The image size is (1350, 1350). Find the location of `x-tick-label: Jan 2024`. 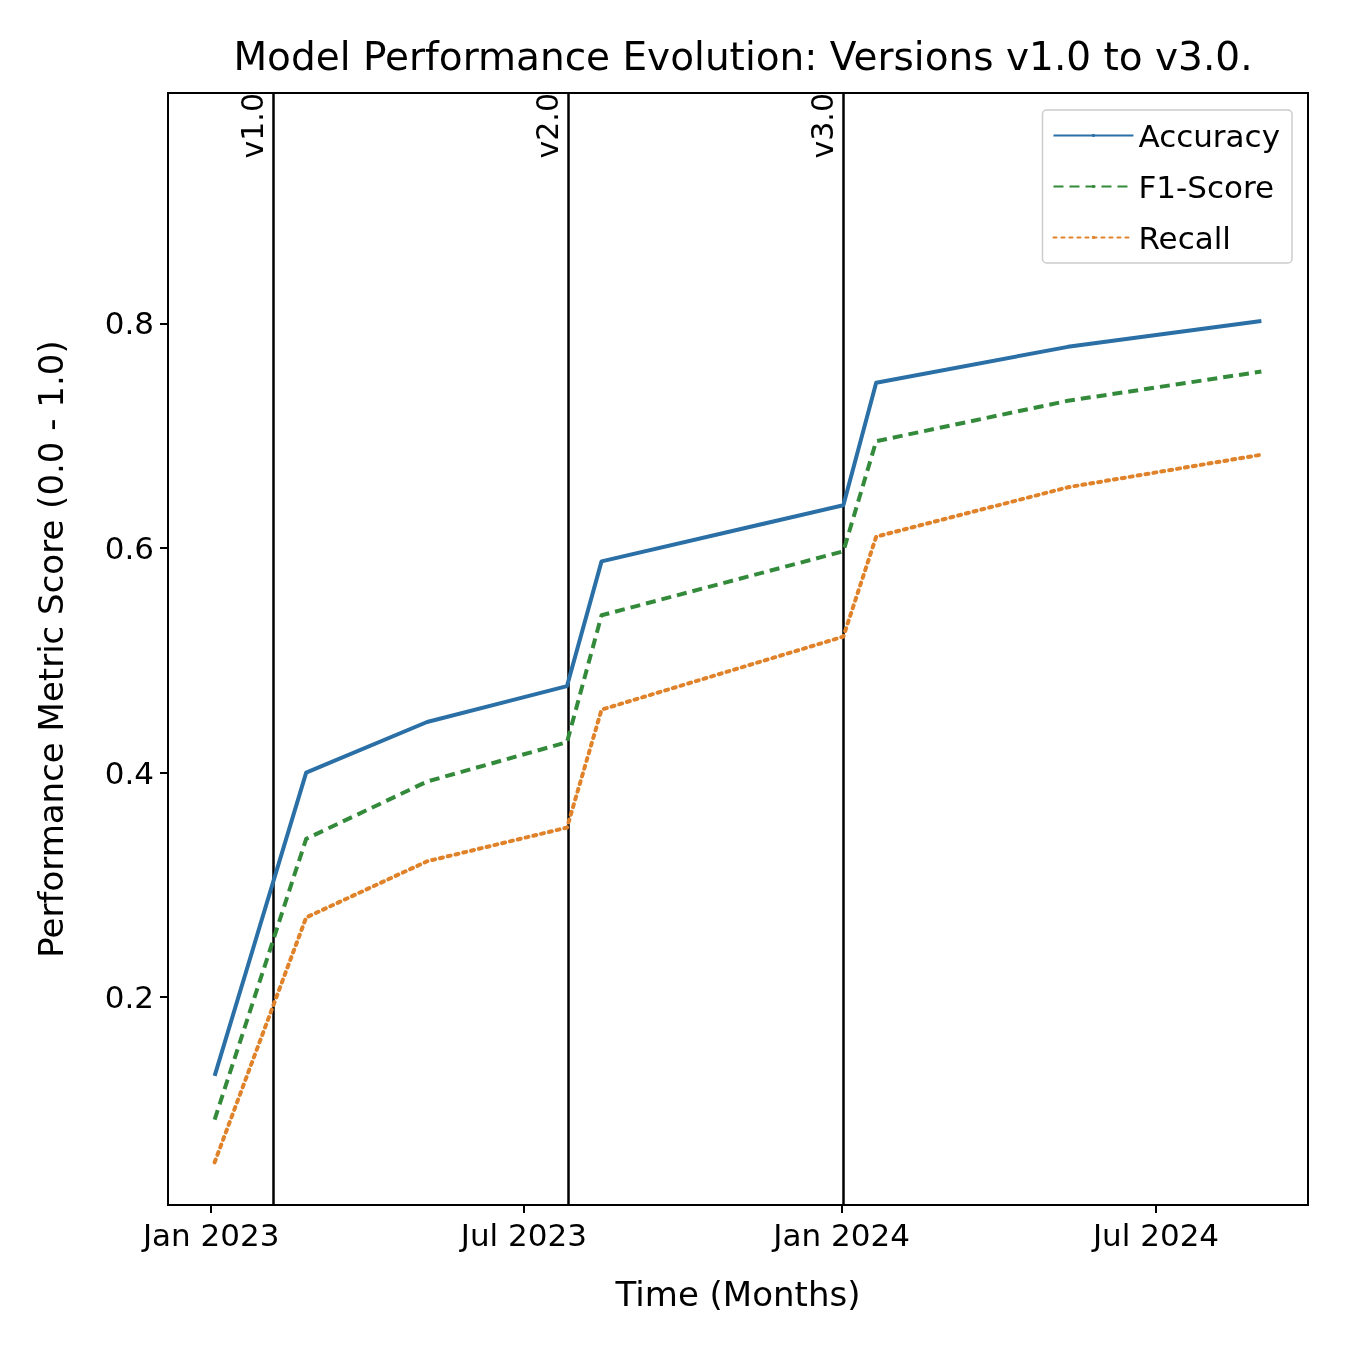

x-tick-label: Jan 2024 is located at coordinates (840, 1234).